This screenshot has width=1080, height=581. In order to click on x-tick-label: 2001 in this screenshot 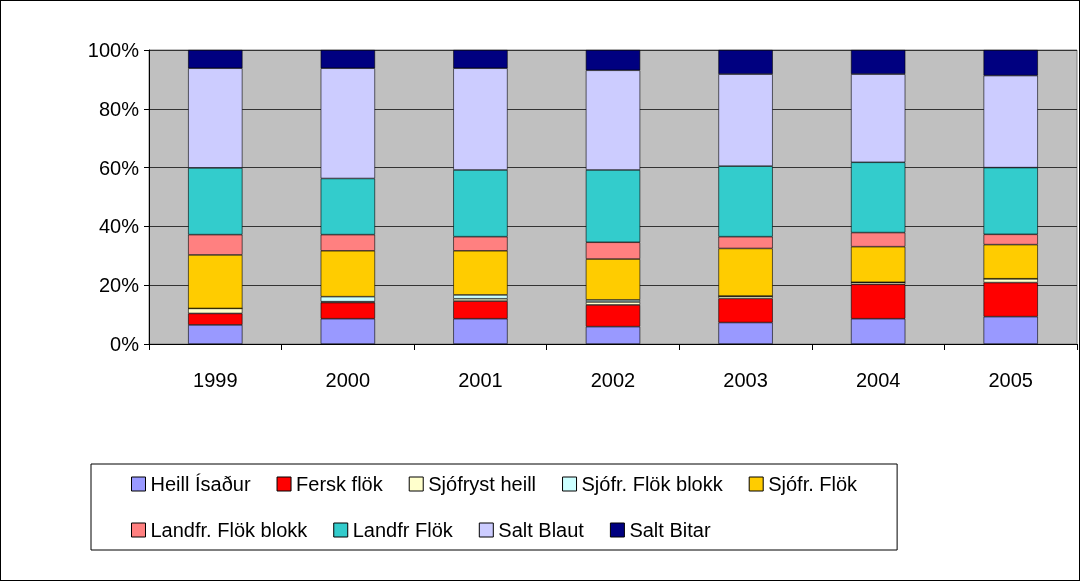, I will do `click(480, 380)`.